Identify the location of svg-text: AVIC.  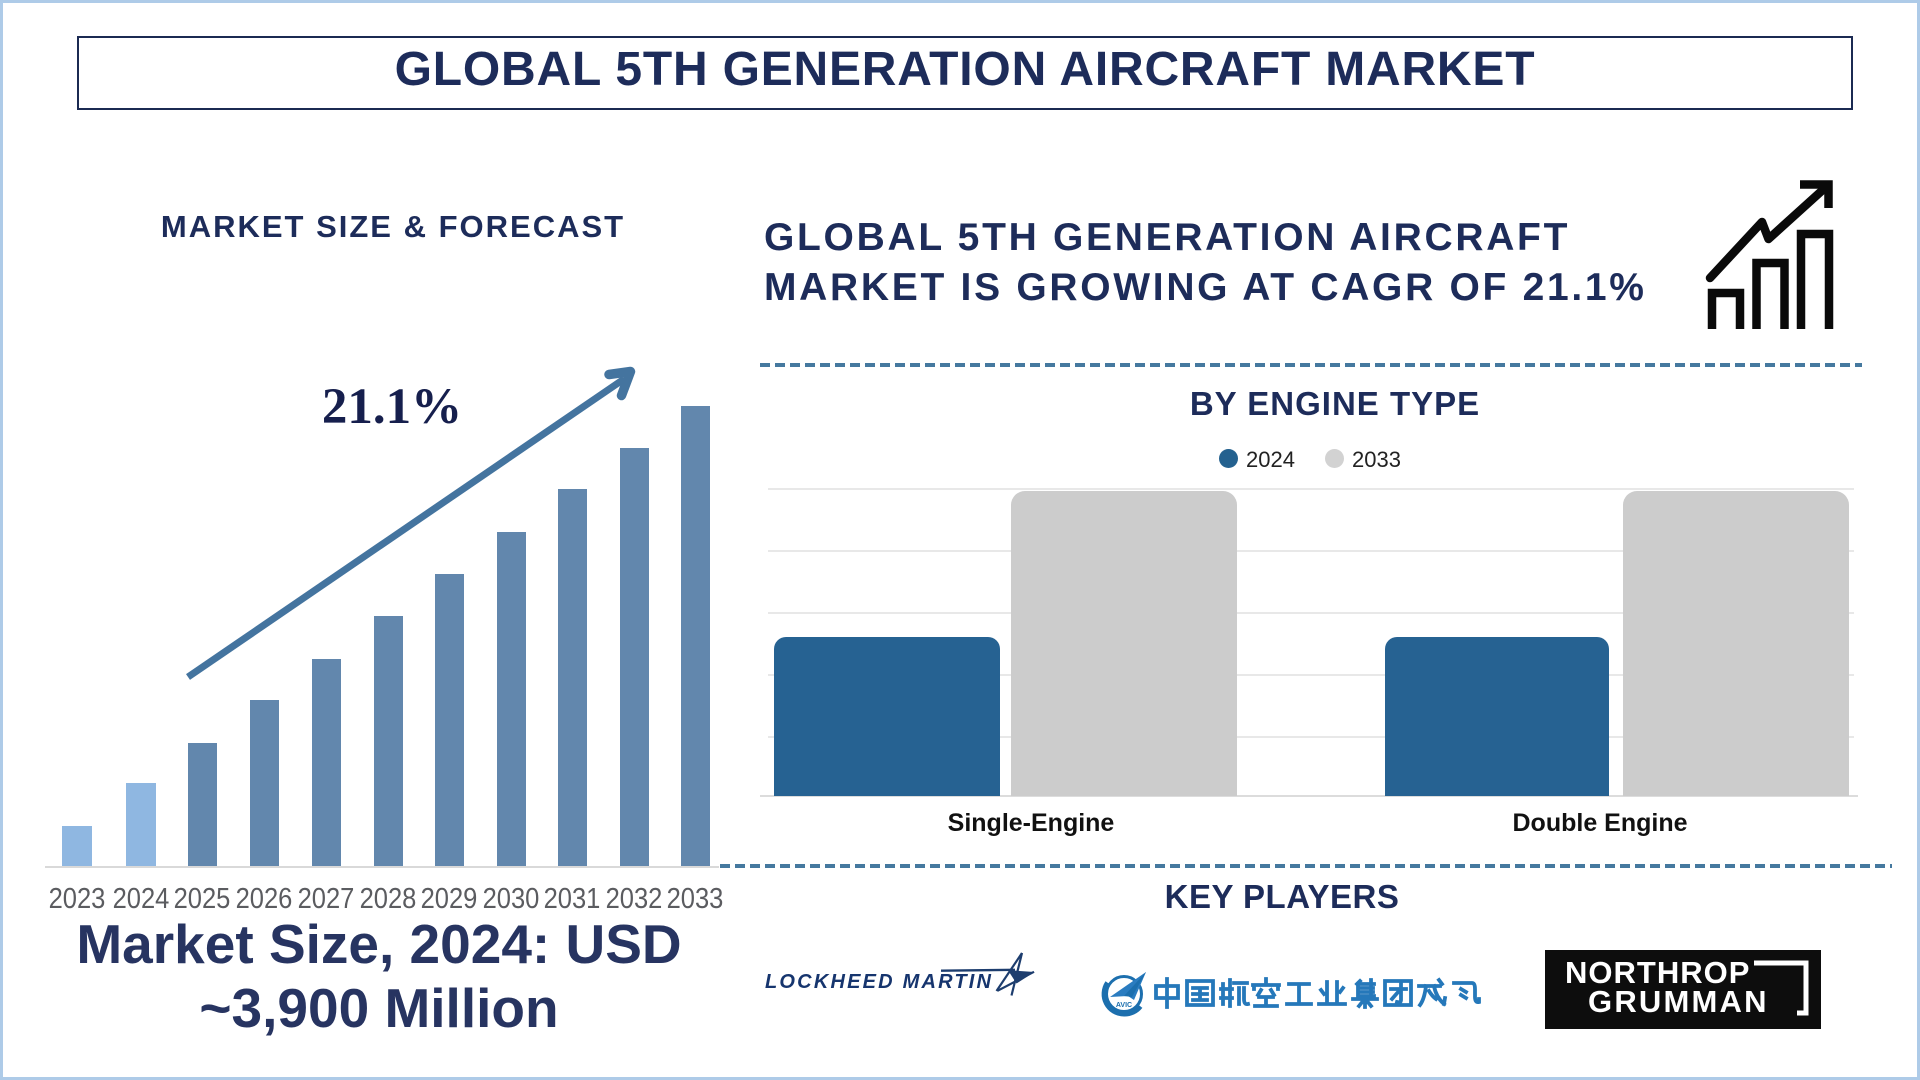
(1124, 1005).